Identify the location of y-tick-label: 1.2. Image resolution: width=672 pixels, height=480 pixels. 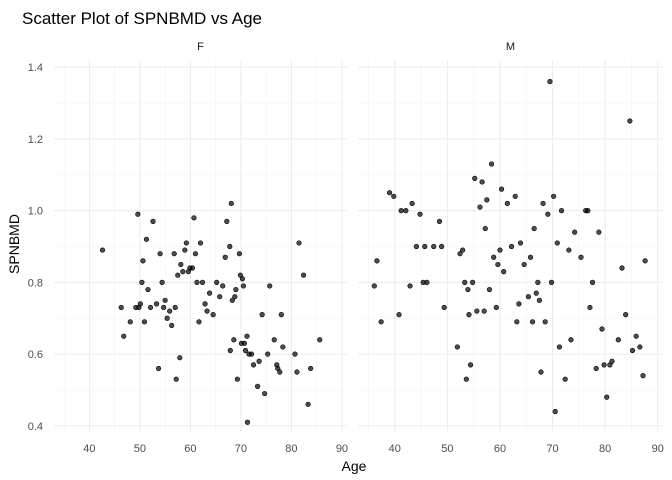
(35, 140).